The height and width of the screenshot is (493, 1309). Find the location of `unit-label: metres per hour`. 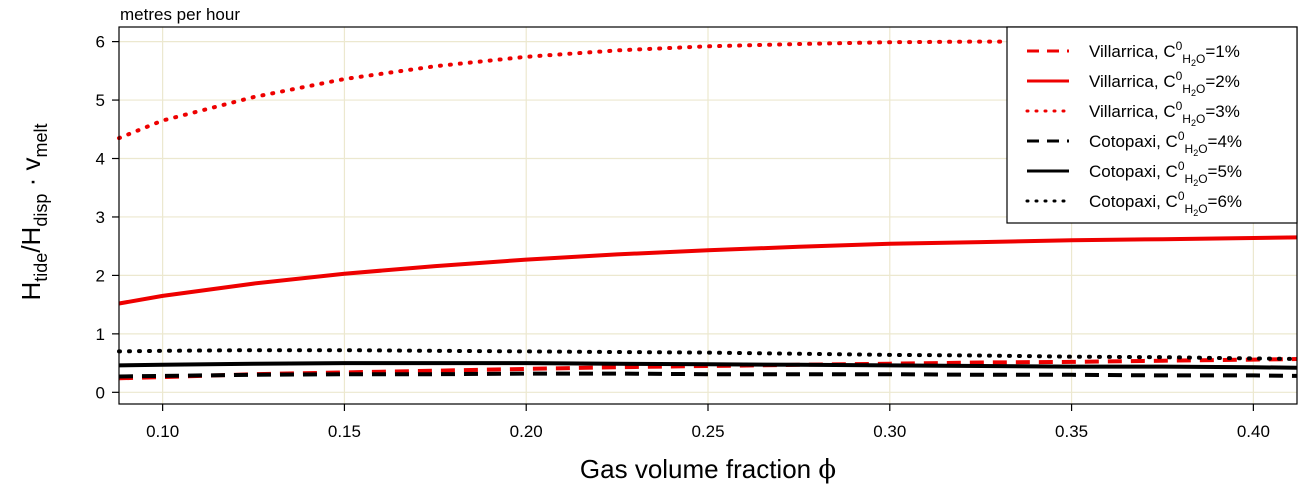

unit-label: metres per hour is located at coordinates (180, 14).